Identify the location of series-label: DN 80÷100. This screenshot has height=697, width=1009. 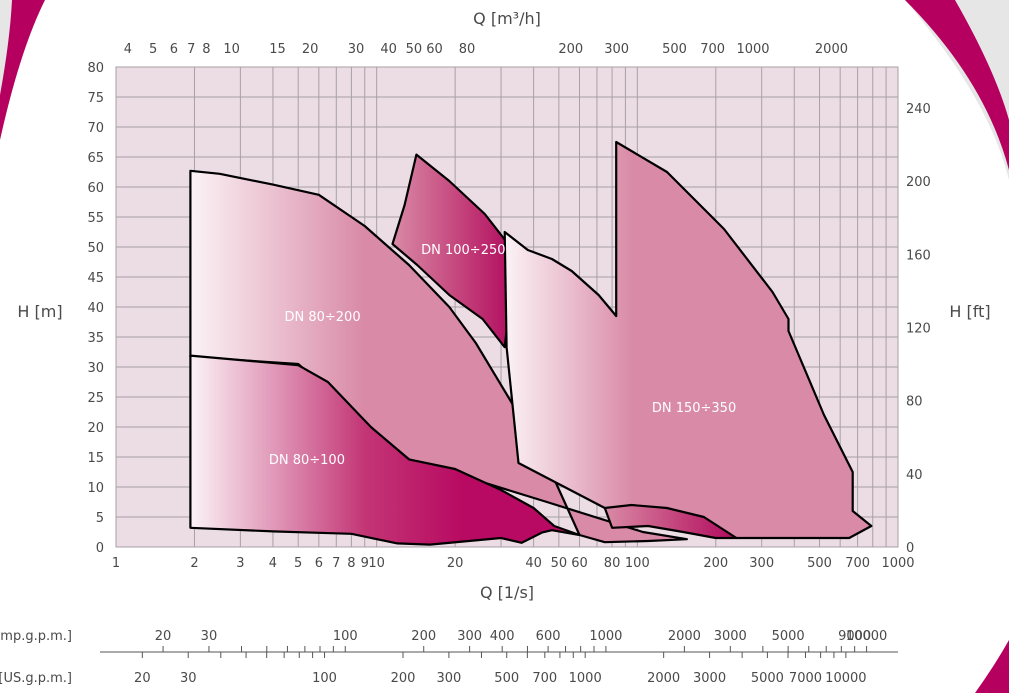
(307, 460).